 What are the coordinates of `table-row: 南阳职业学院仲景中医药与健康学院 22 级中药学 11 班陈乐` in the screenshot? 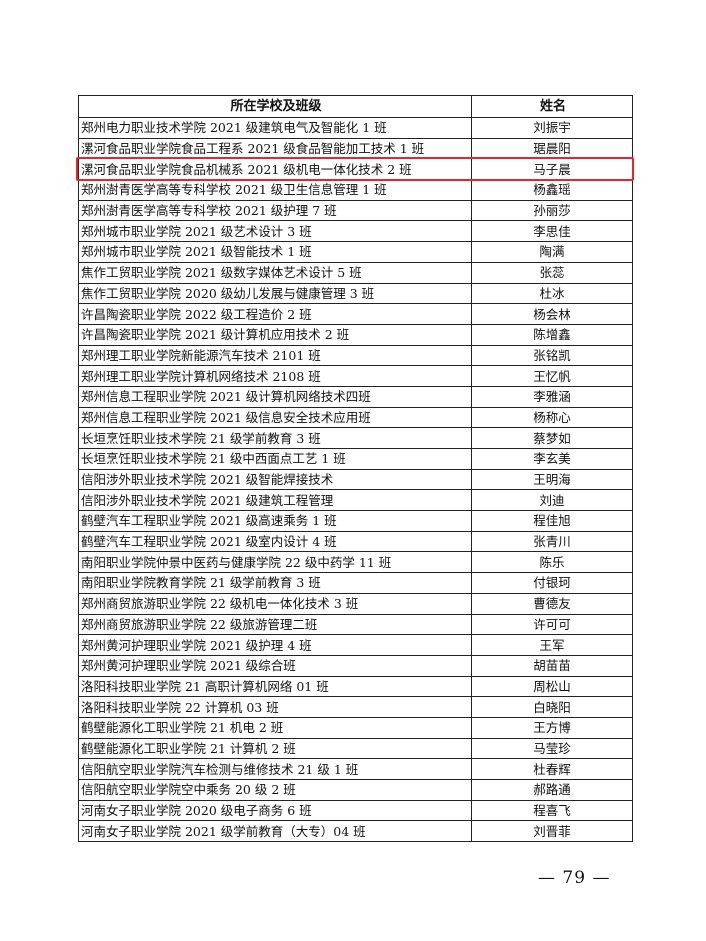 It's located at (355, 562).